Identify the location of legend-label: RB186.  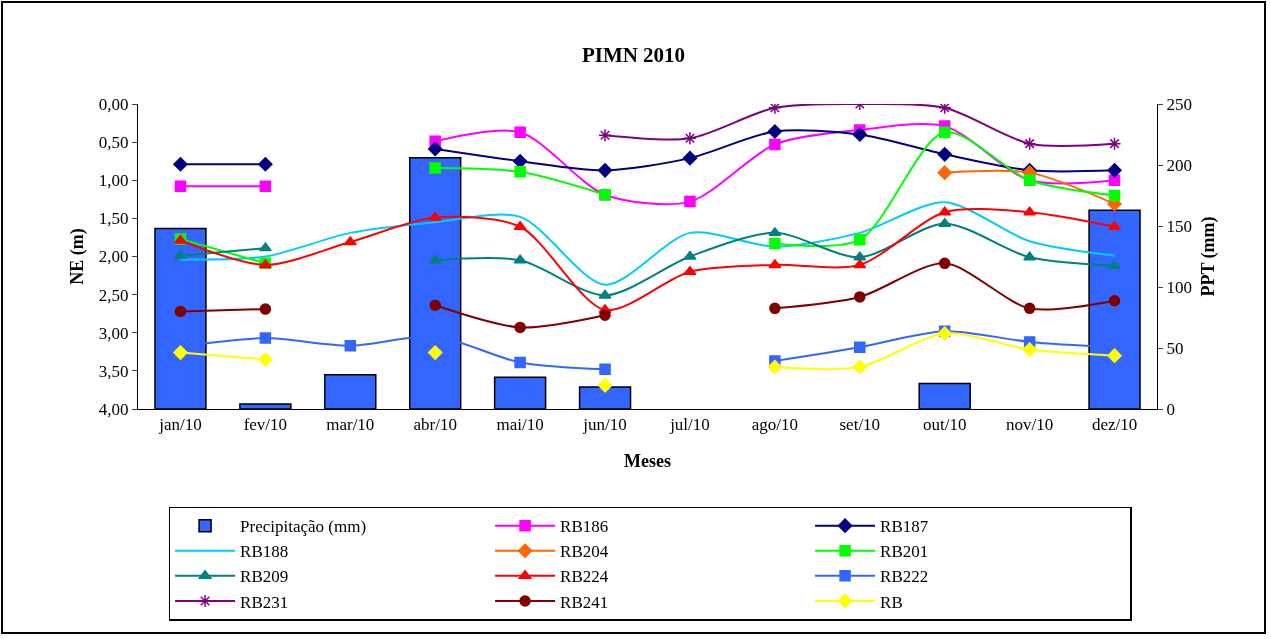
(584, 527).